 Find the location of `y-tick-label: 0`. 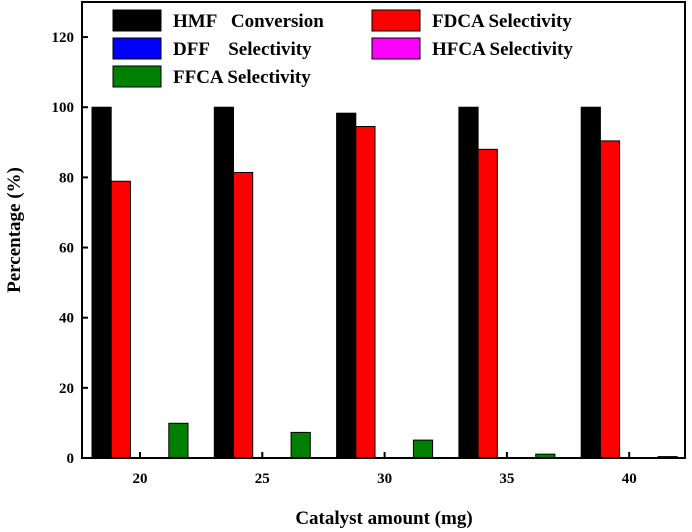

y-tick-label: 0 is located at coordinates (71, 459).